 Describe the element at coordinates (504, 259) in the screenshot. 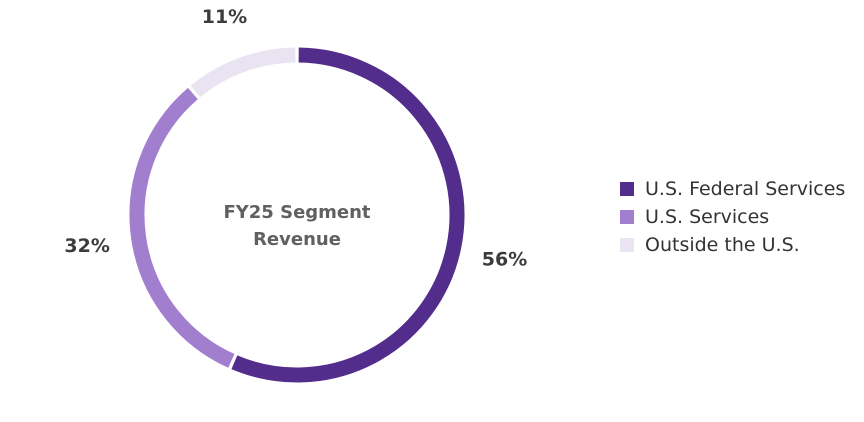

I see `value-label-us-federal-services: 56%` at that location.